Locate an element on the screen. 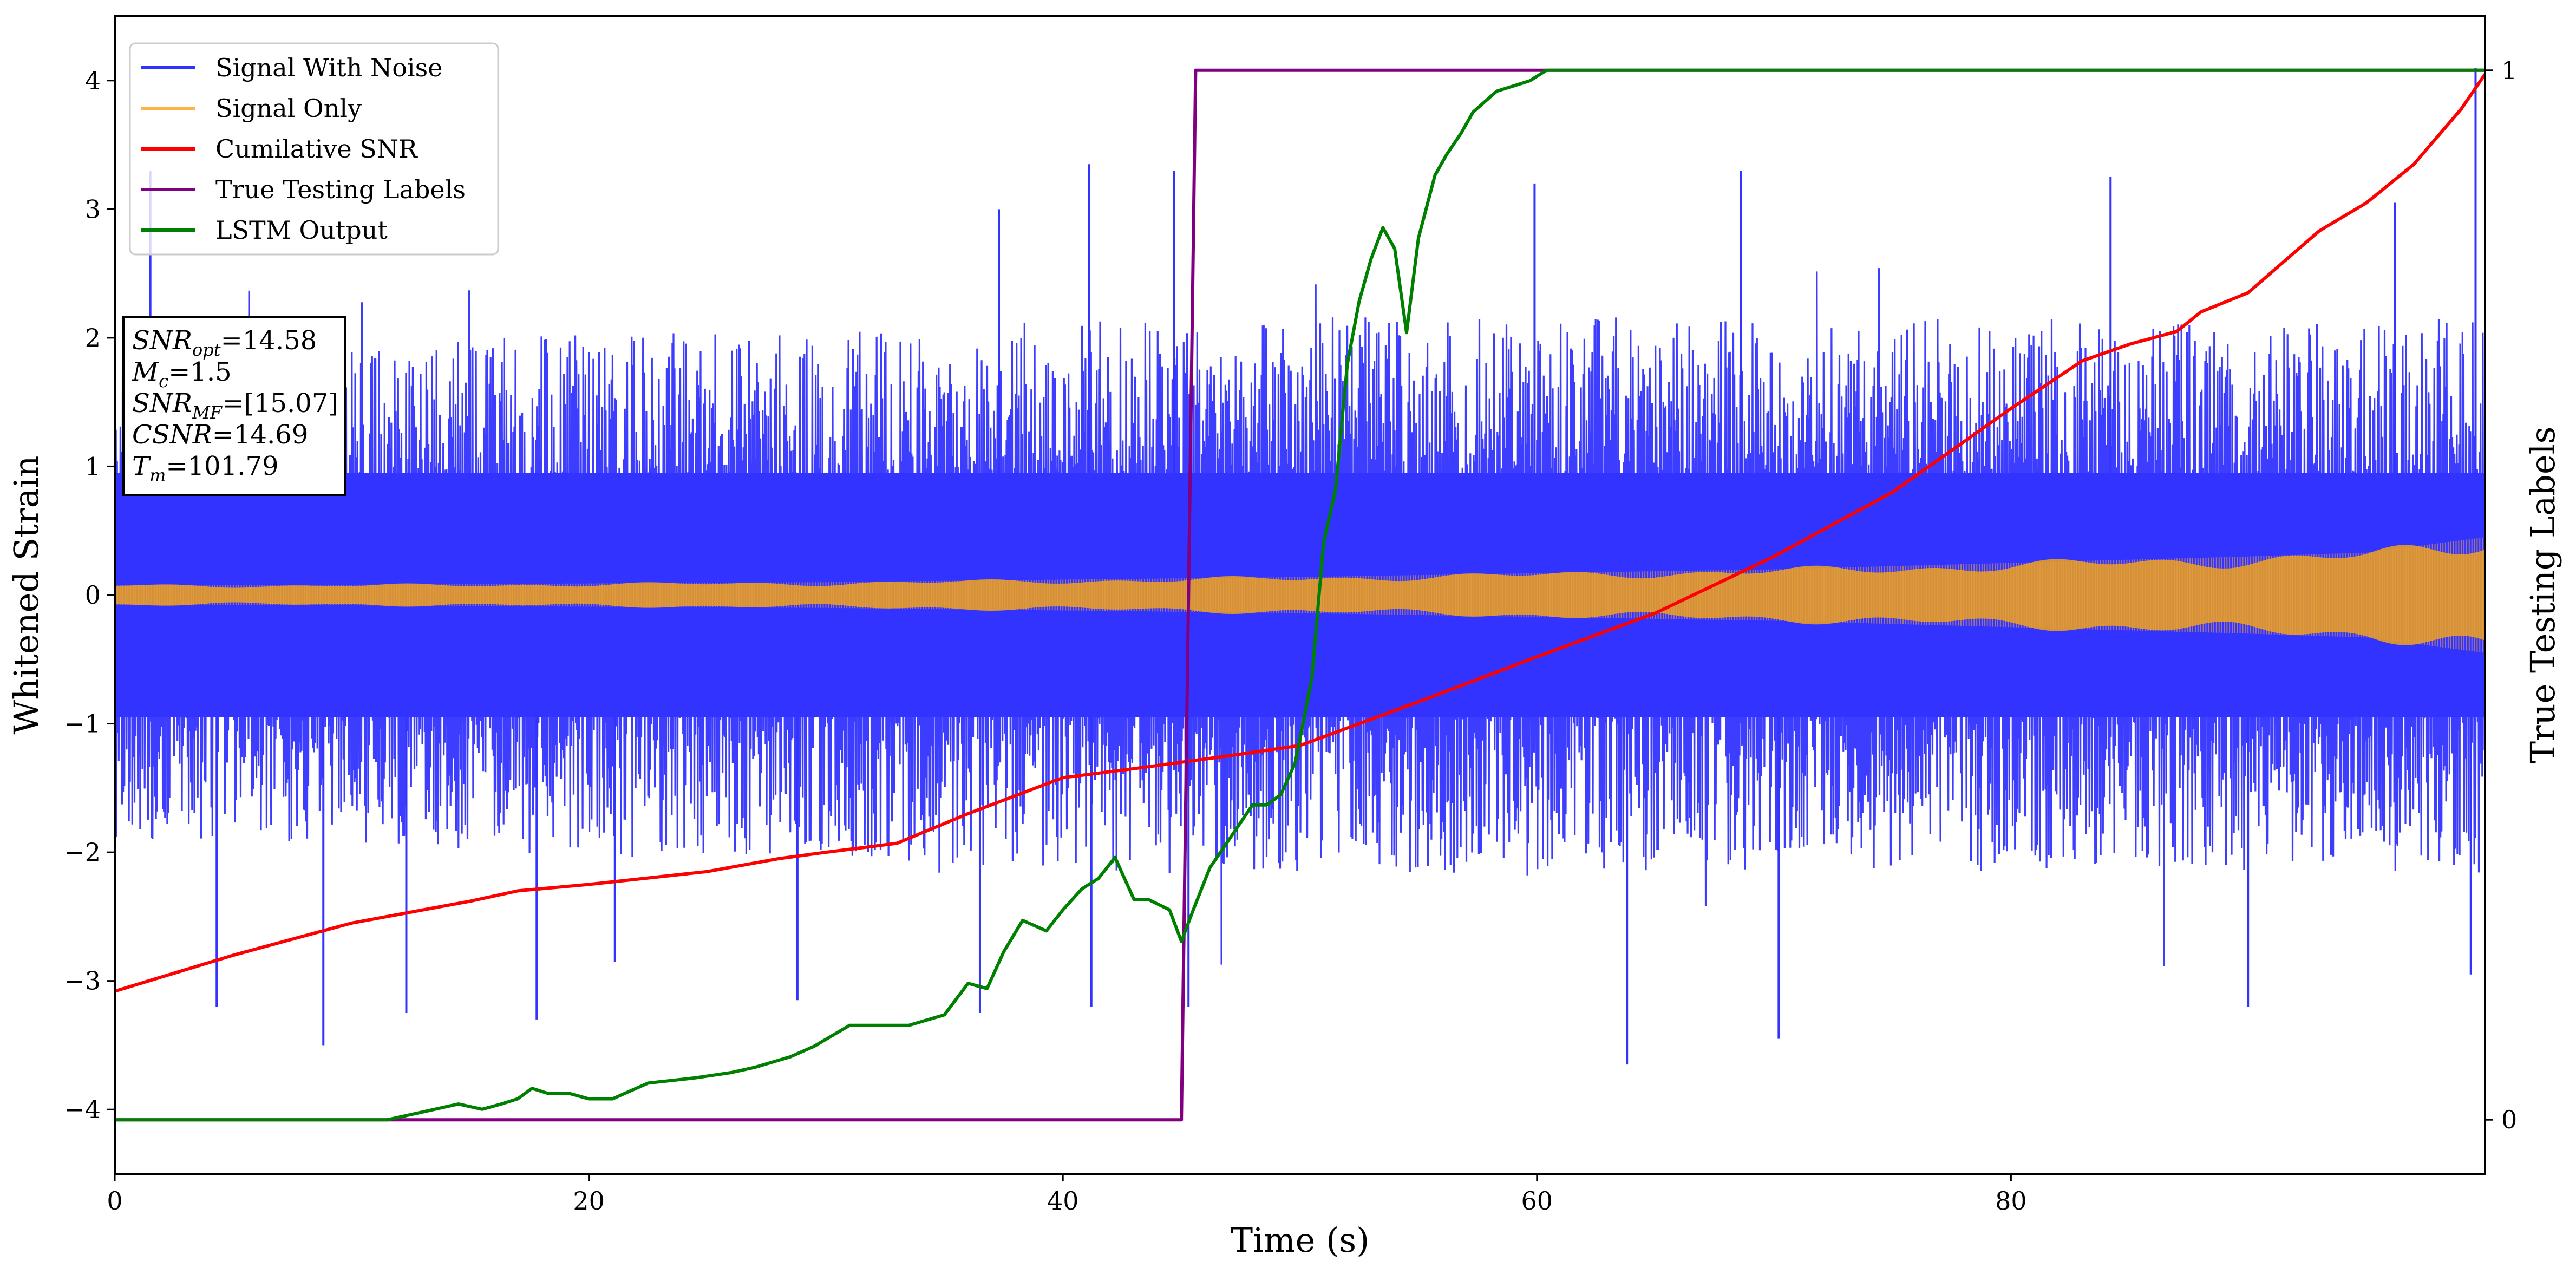 The width and height of the screenshot is (2576, 1274). y-tick-label: 0 is located at coordinates (93, 595).